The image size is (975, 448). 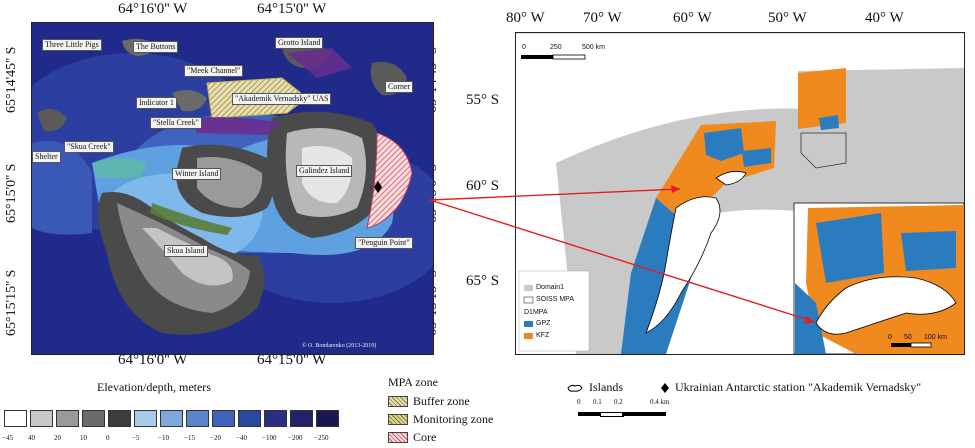 What do you see at coordinates (593, 47) in the screenshot?
I see `scale-500: 500 km` at bounding box center [593, 47].